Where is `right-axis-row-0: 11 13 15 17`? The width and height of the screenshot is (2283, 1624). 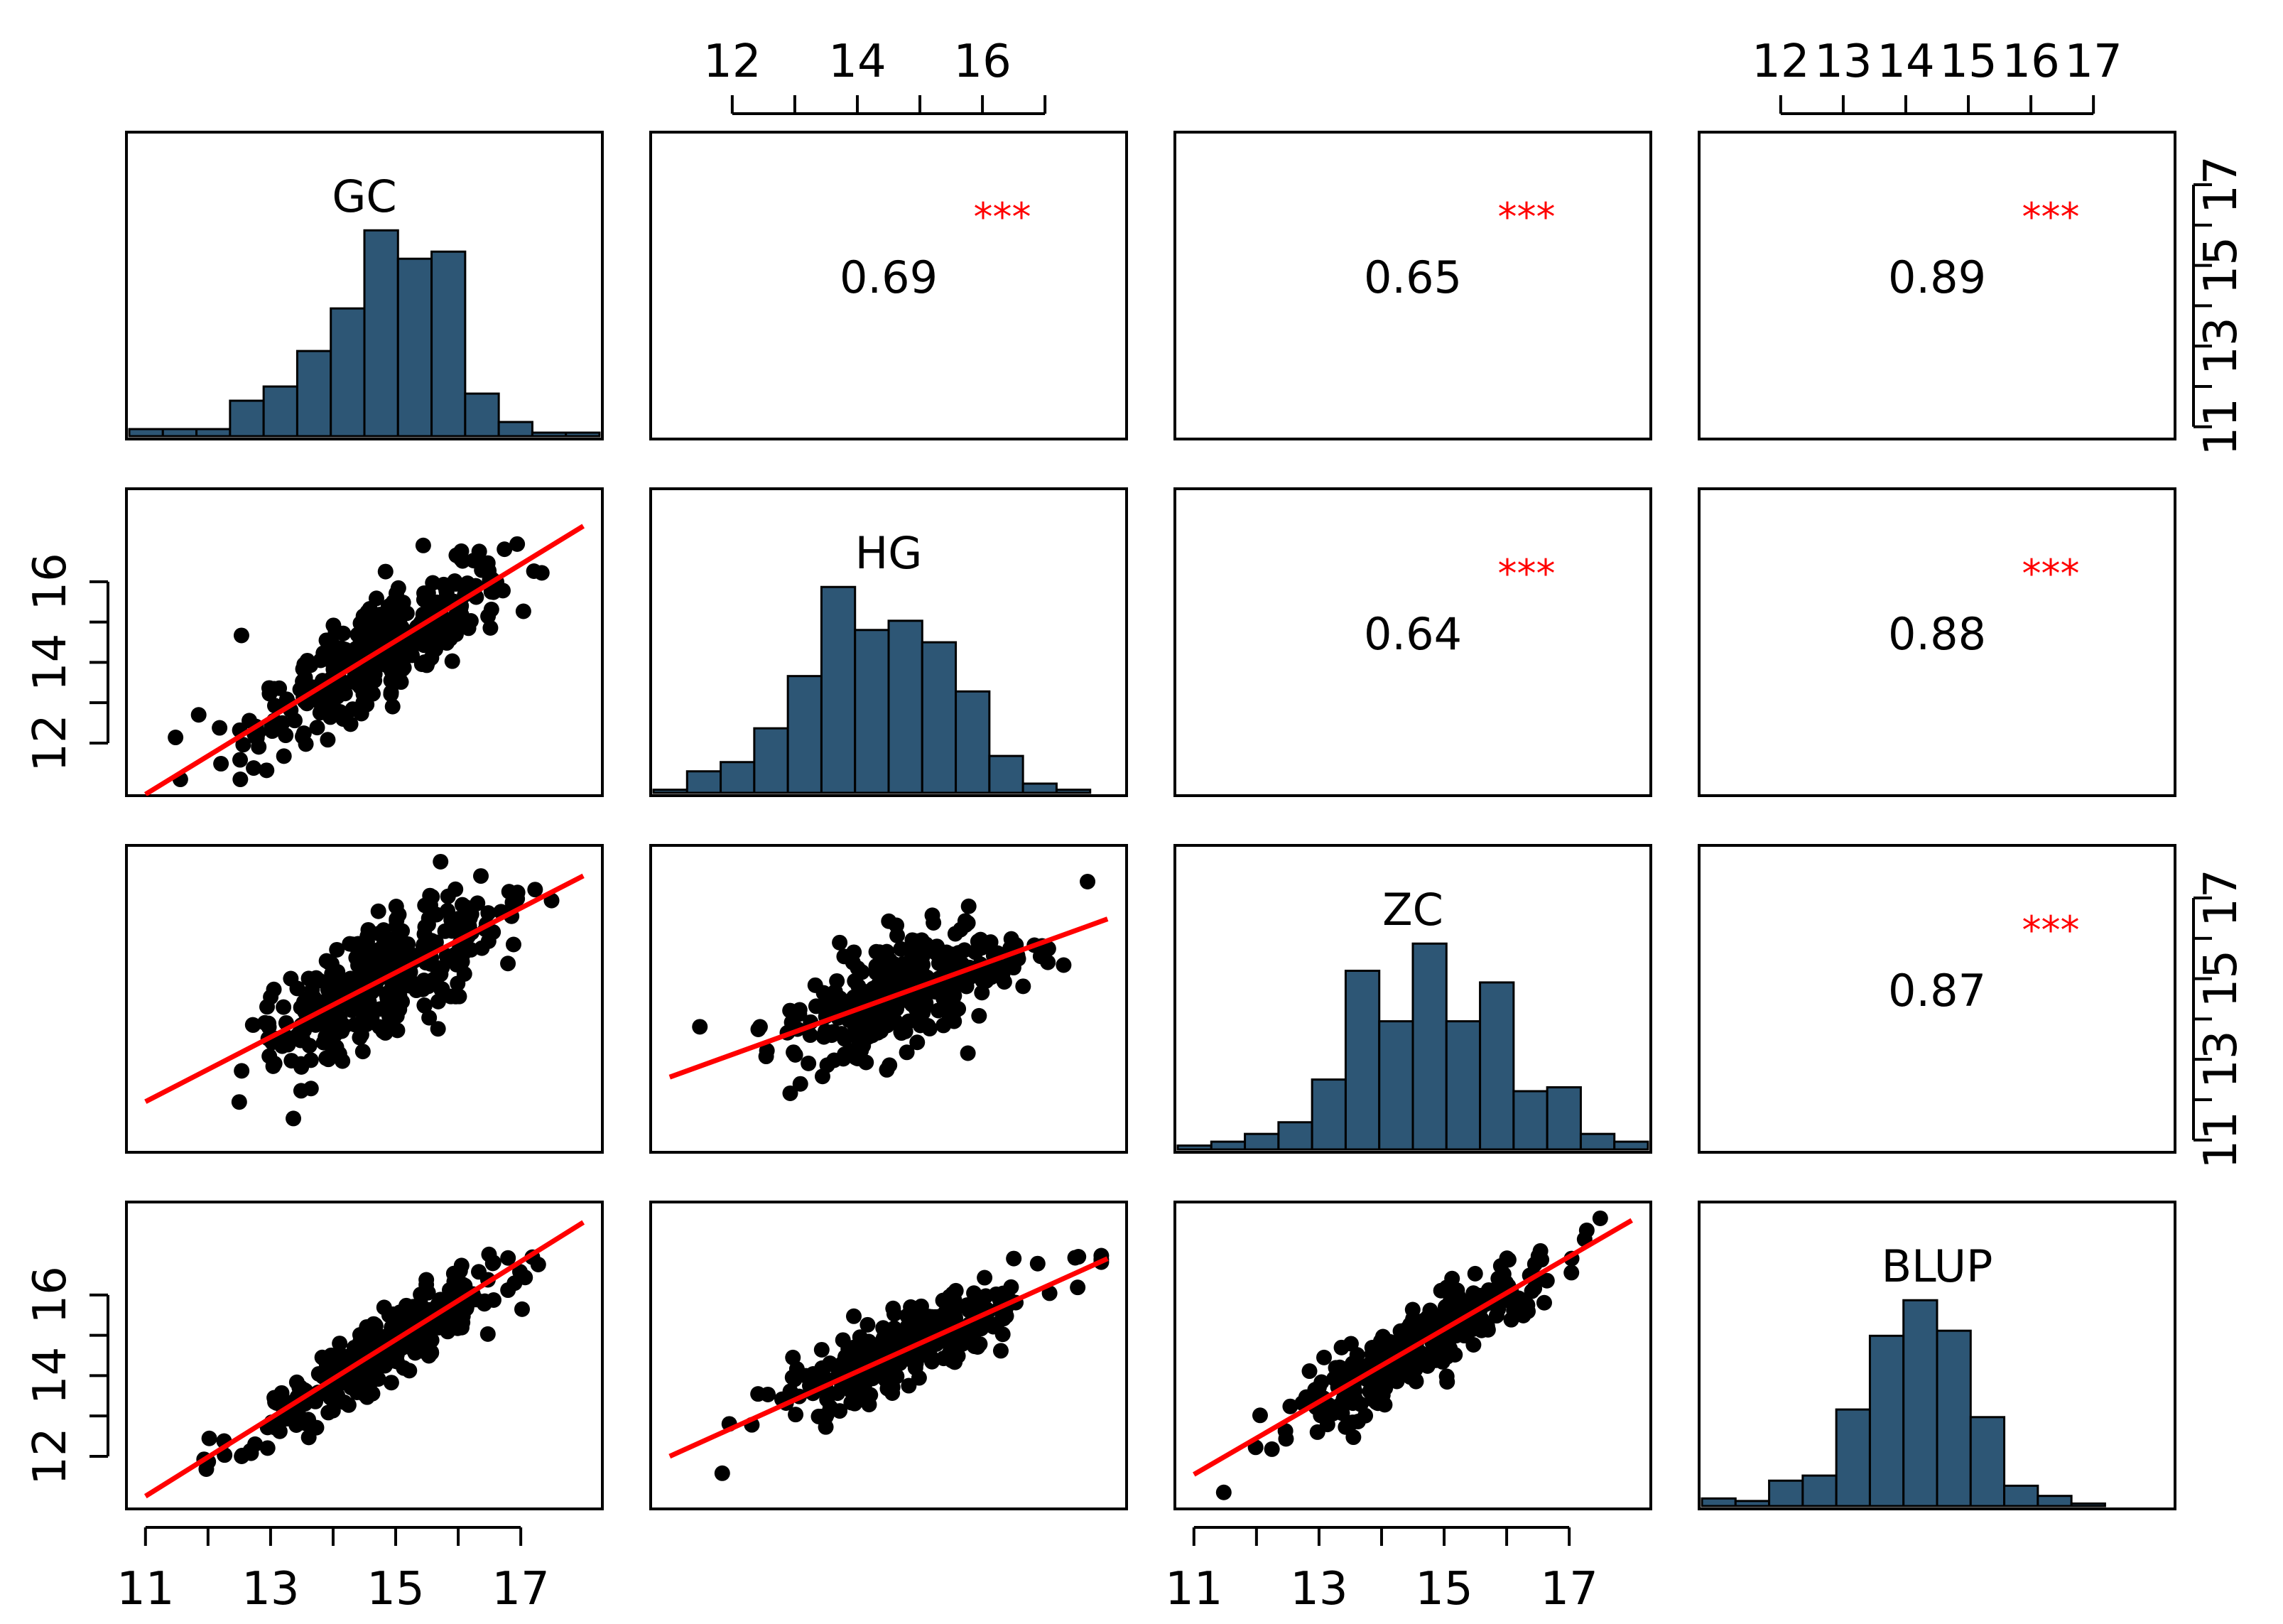
right-axis-row-0: 11 13 15 17 is located at coordinates (2219, 305).